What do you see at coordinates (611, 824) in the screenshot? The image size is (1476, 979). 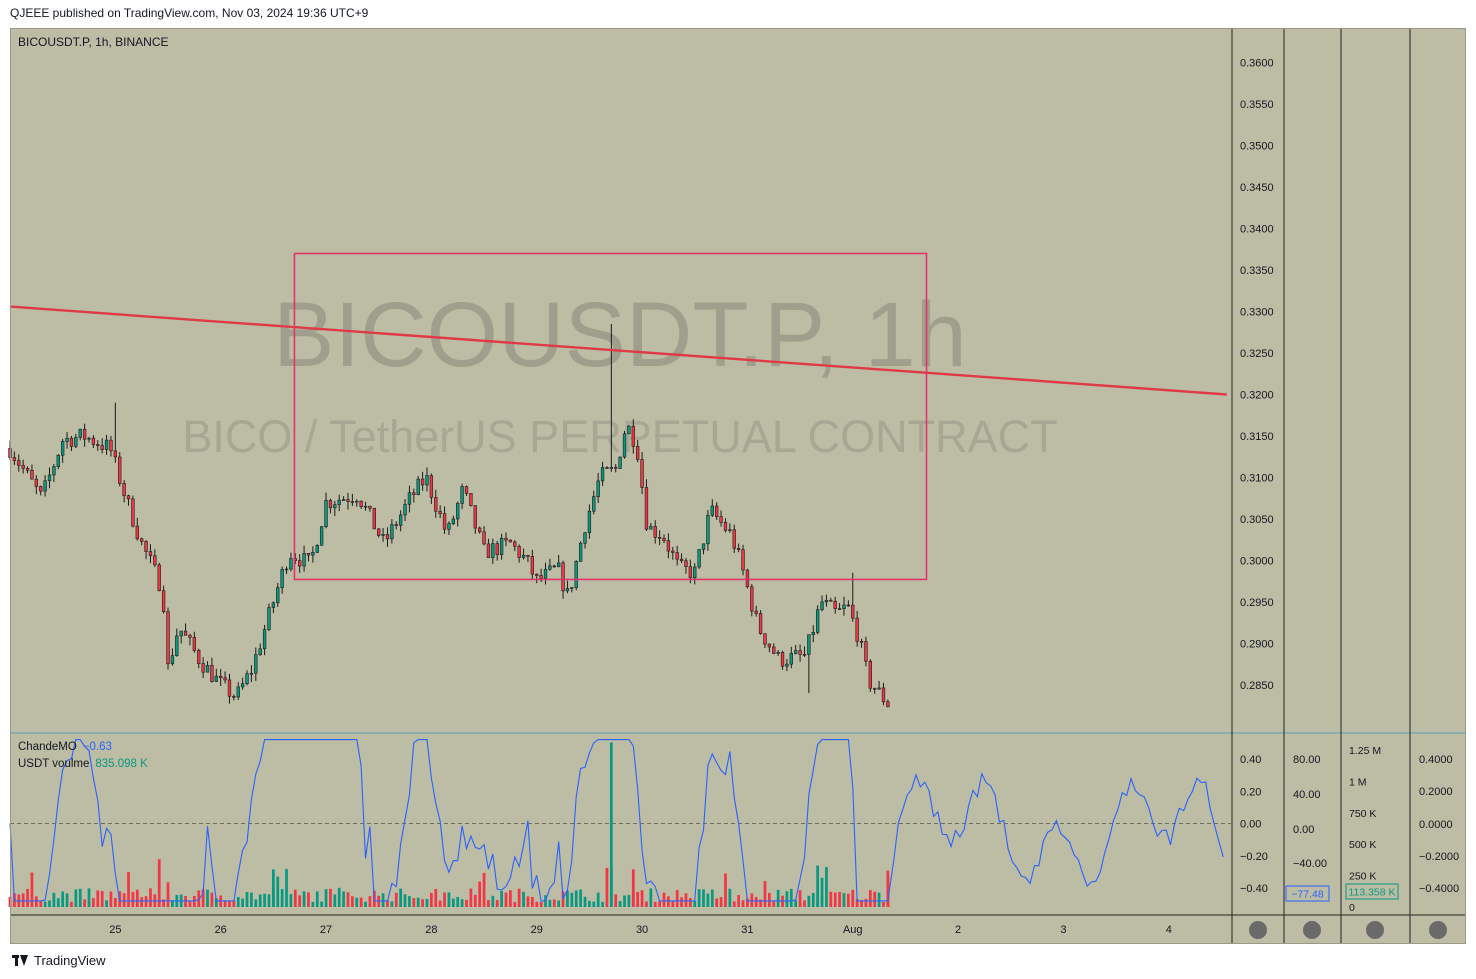 I see `volume-spike` at bounding box center [611, 824].